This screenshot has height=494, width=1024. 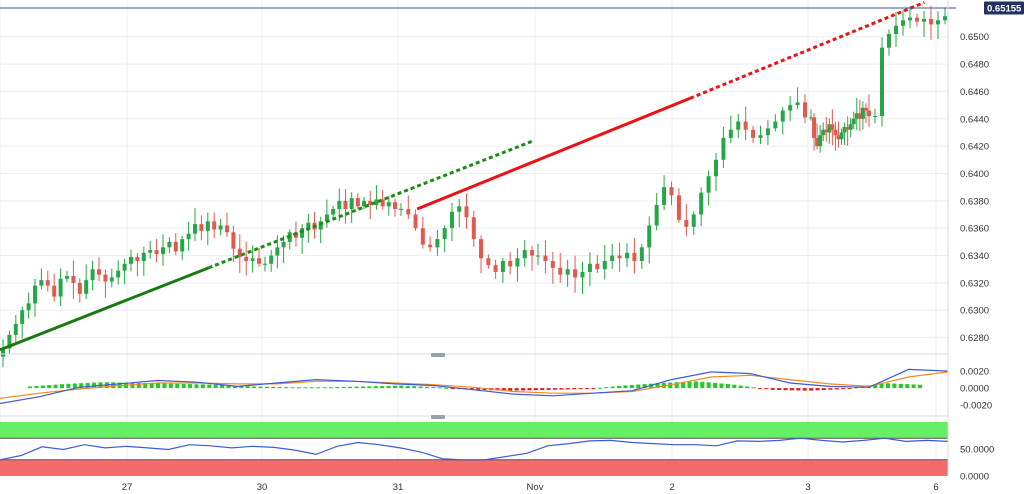 I want to click on x-tick-label: 31, so click(x=398, y=487).